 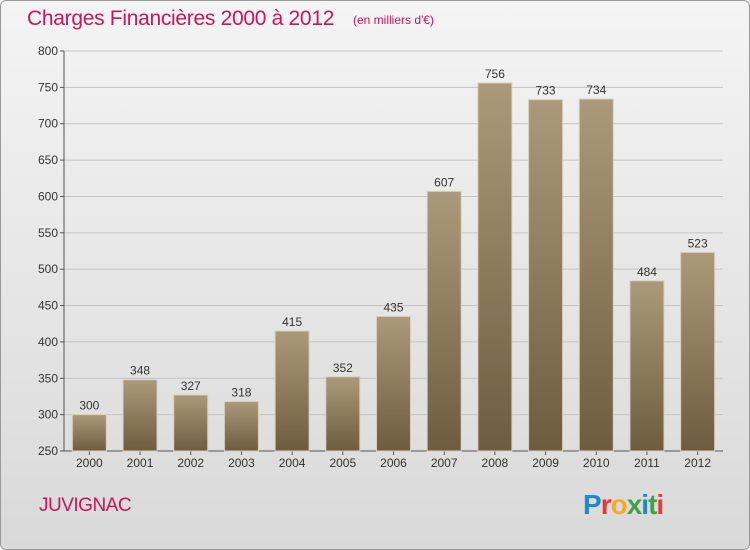 What do you see at coordinates (89, 406) in the screenshot?
I see `bar-value-label: 300` at bounding box center [89, 406].